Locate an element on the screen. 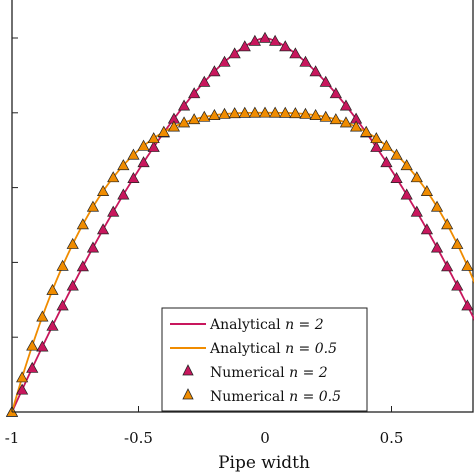 This screenshot has height=474, width=474. legend-swatch-numerical-n2 is located at coordinates (188, 370).